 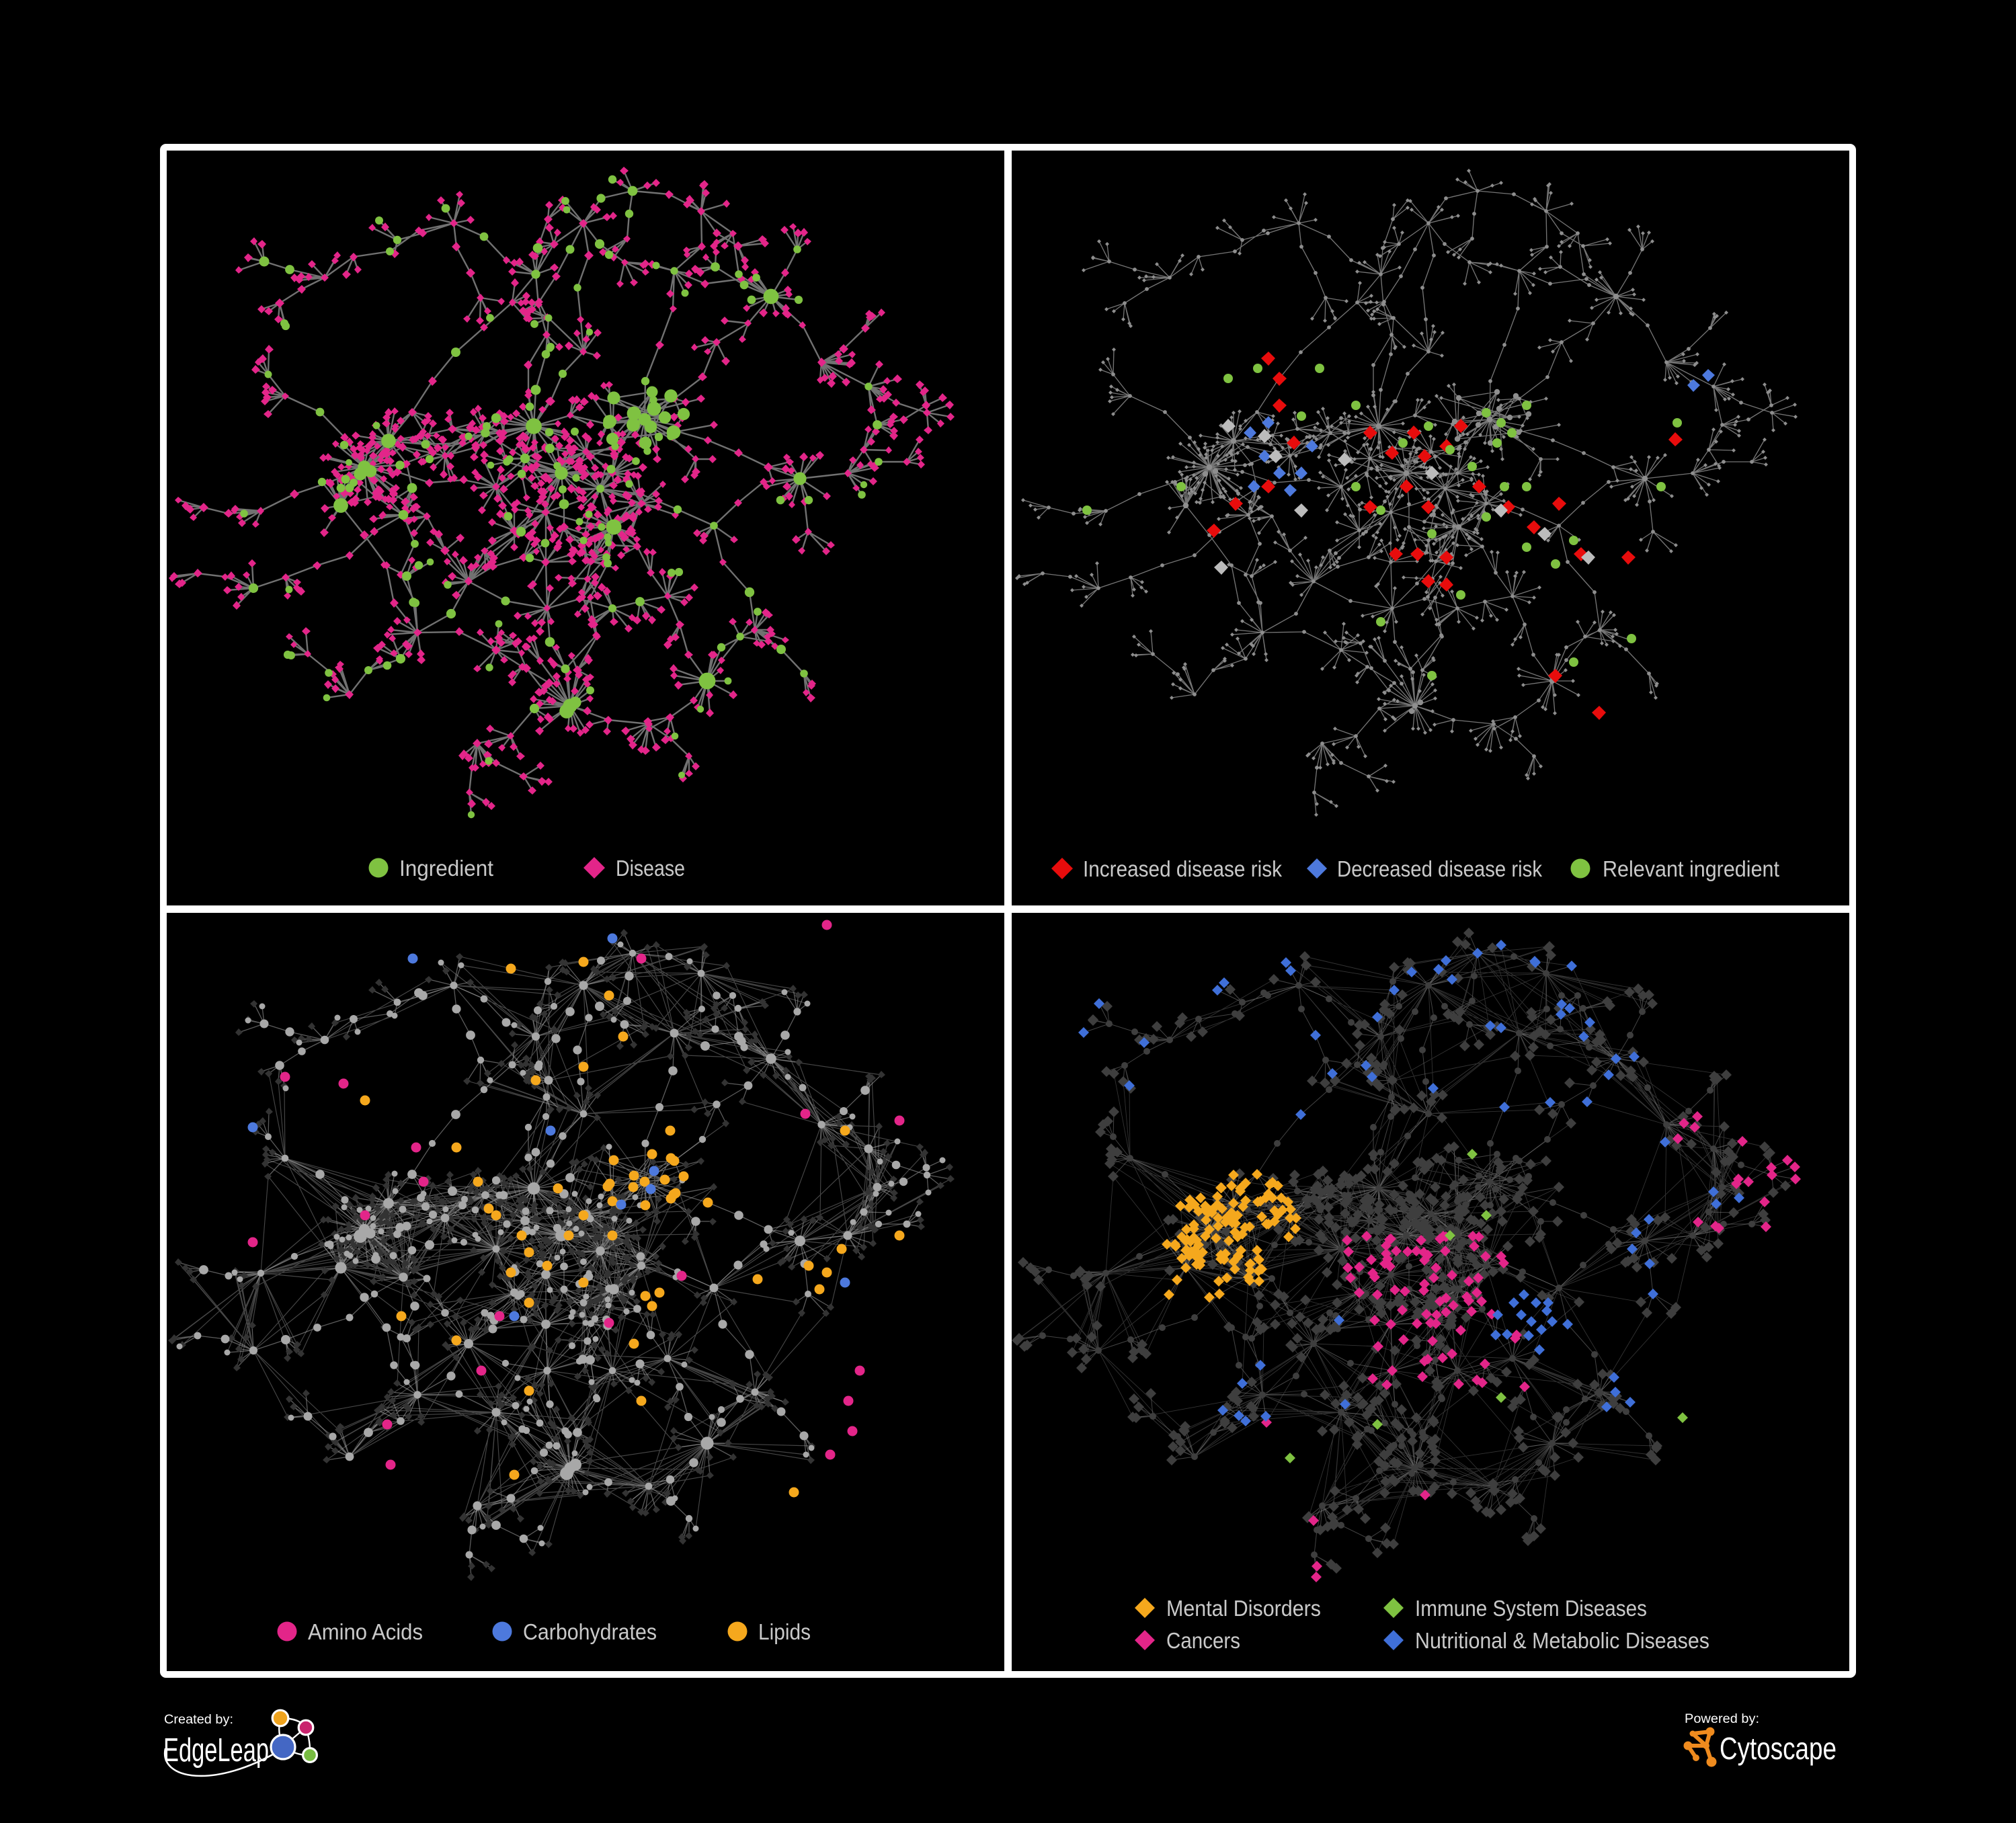 I want to click on svg-text: Immune System Diseases, so click(x=1531, y=1609).